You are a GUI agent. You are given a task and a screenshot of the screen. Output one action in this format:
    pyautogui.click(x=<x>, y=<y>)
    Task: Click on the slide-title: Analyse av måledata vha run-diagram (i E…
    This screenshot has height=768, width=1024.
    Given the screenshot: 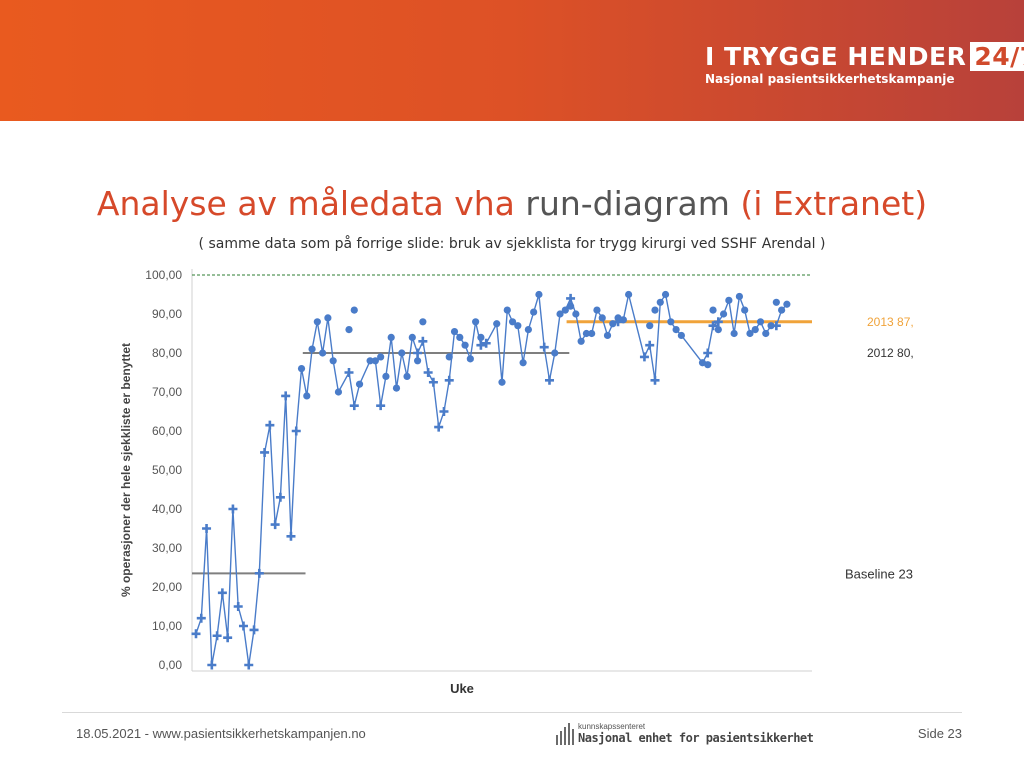 What is the action you would take?
    pyautogui.click(x=512, y=203)
    